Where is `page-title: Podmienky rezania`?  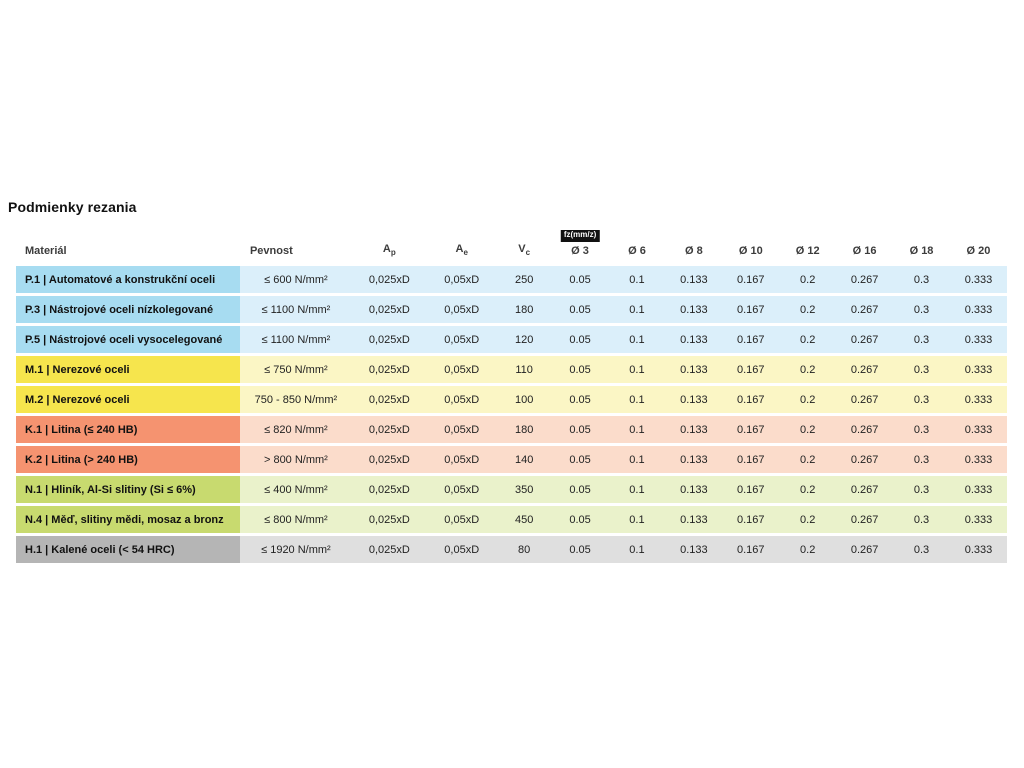 page-title: Podmienky rezania is located at coordinates (72, 207).